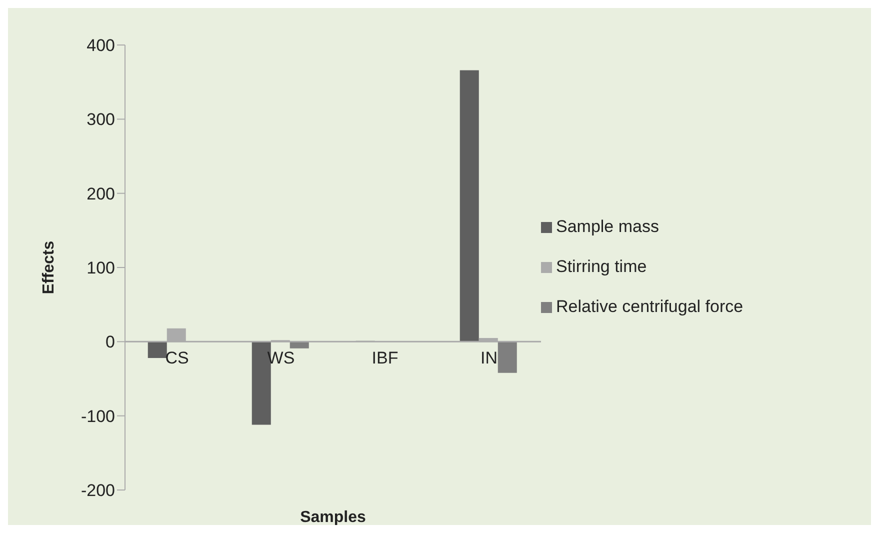  What do you see at coordinates (100, 268) in the screenshot?
I see `y-tick-label: 100` at bounding box center [100, 268].